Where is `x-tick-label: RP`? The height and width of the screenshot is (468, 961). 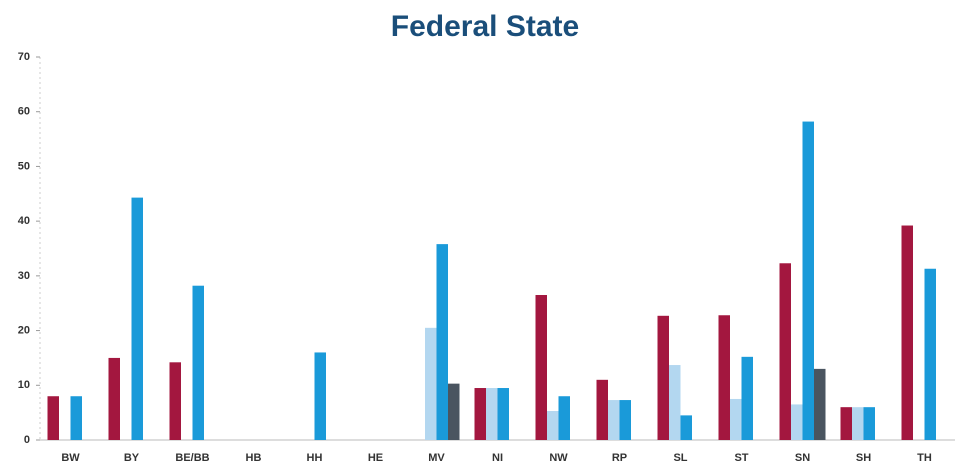
x-tick-label: RP is located at coordinates (619, 458).